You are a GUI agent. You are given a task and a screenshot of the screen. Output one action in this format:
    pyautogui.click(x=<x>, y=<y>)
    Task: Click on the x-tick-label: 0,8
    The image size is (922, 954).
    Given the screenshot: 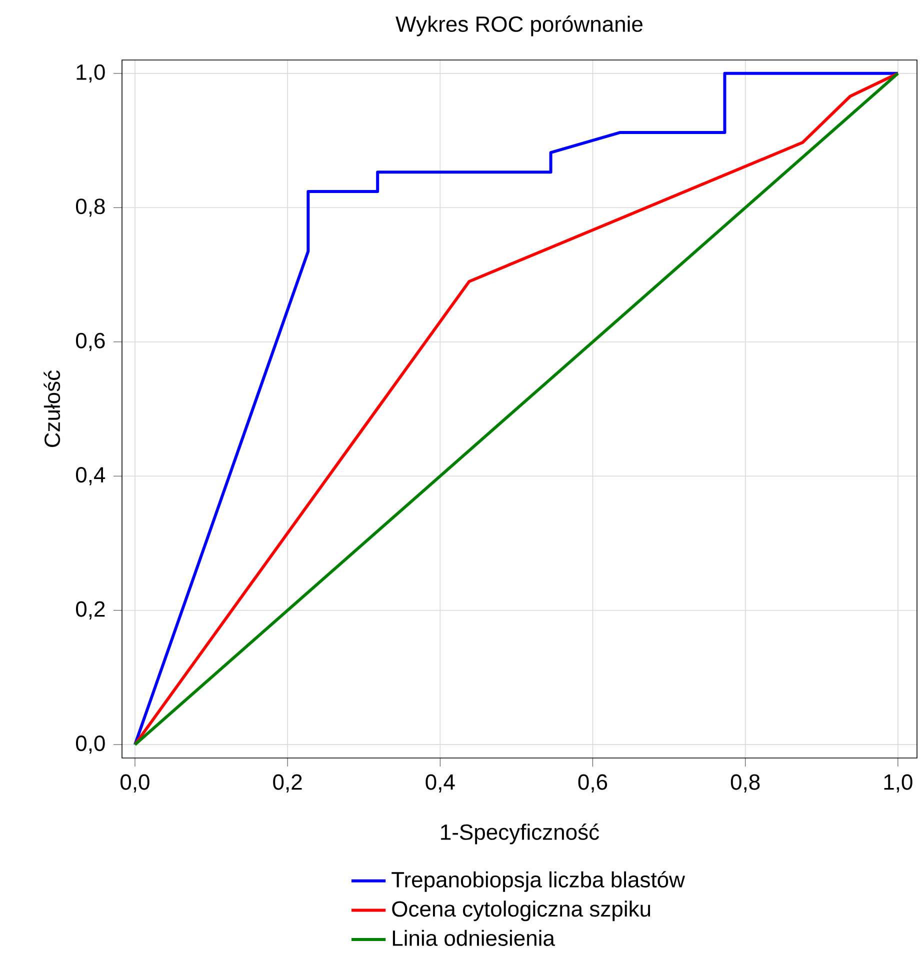 What is the action you would take?
    pyautogui.click(x=745, y=783)
    